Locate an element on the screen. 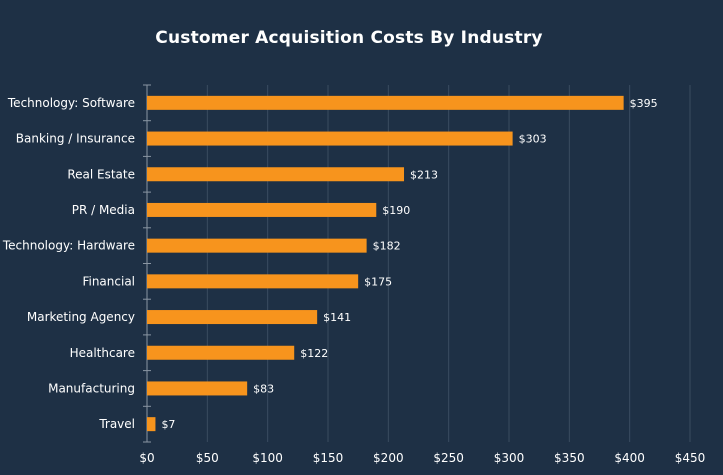  category-label: Healthcare is located at coordinates (102, 353).